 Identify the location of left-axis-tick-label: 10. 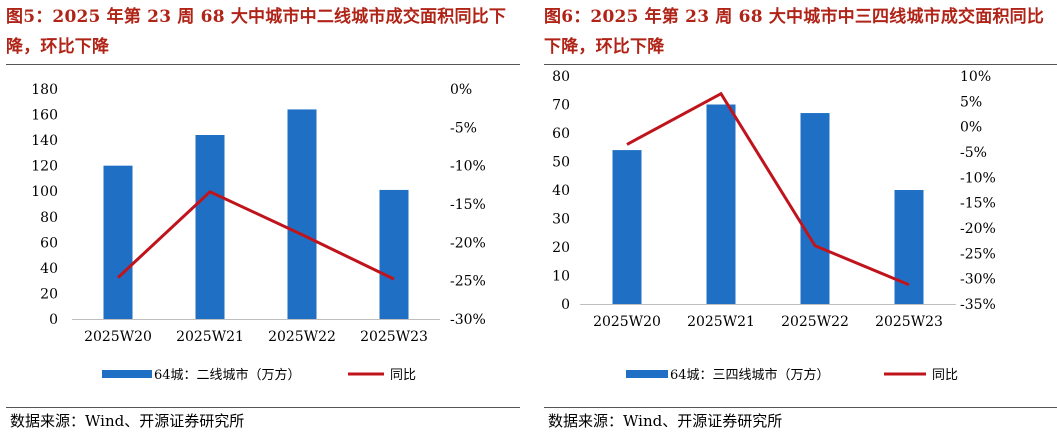
(561, 277).